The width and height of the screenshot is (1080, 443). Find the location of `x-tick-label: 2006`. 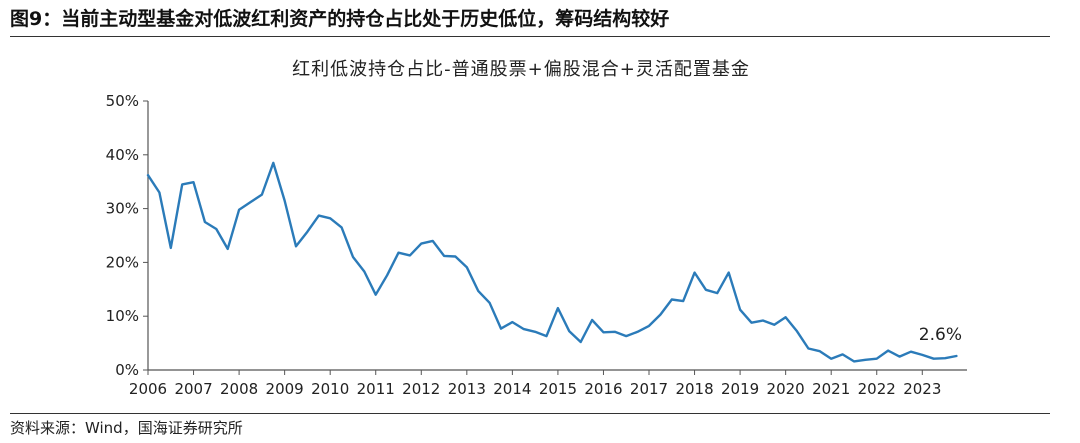

x-tick-label: 2006 is located at coordinates (148, 389).